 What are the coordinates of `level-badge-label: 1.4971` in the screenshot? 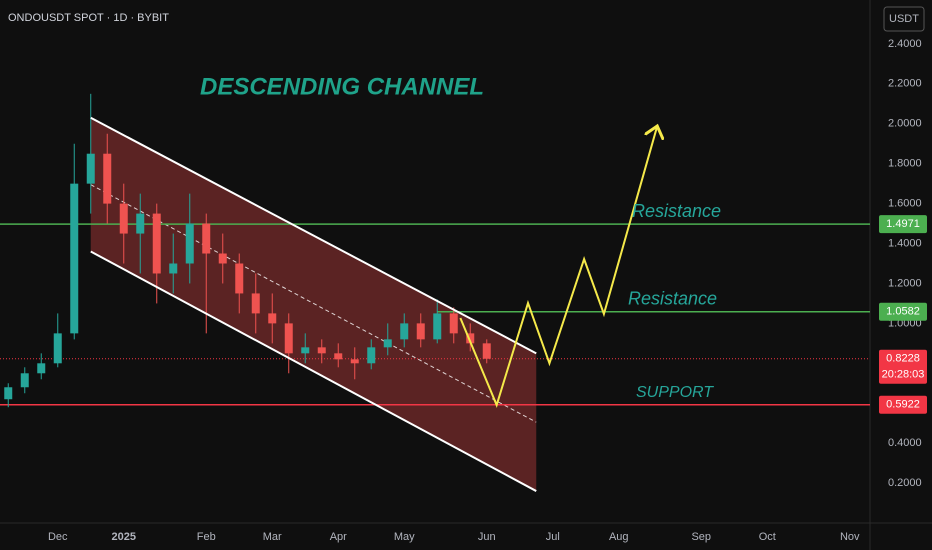 It's located at (903, 224).